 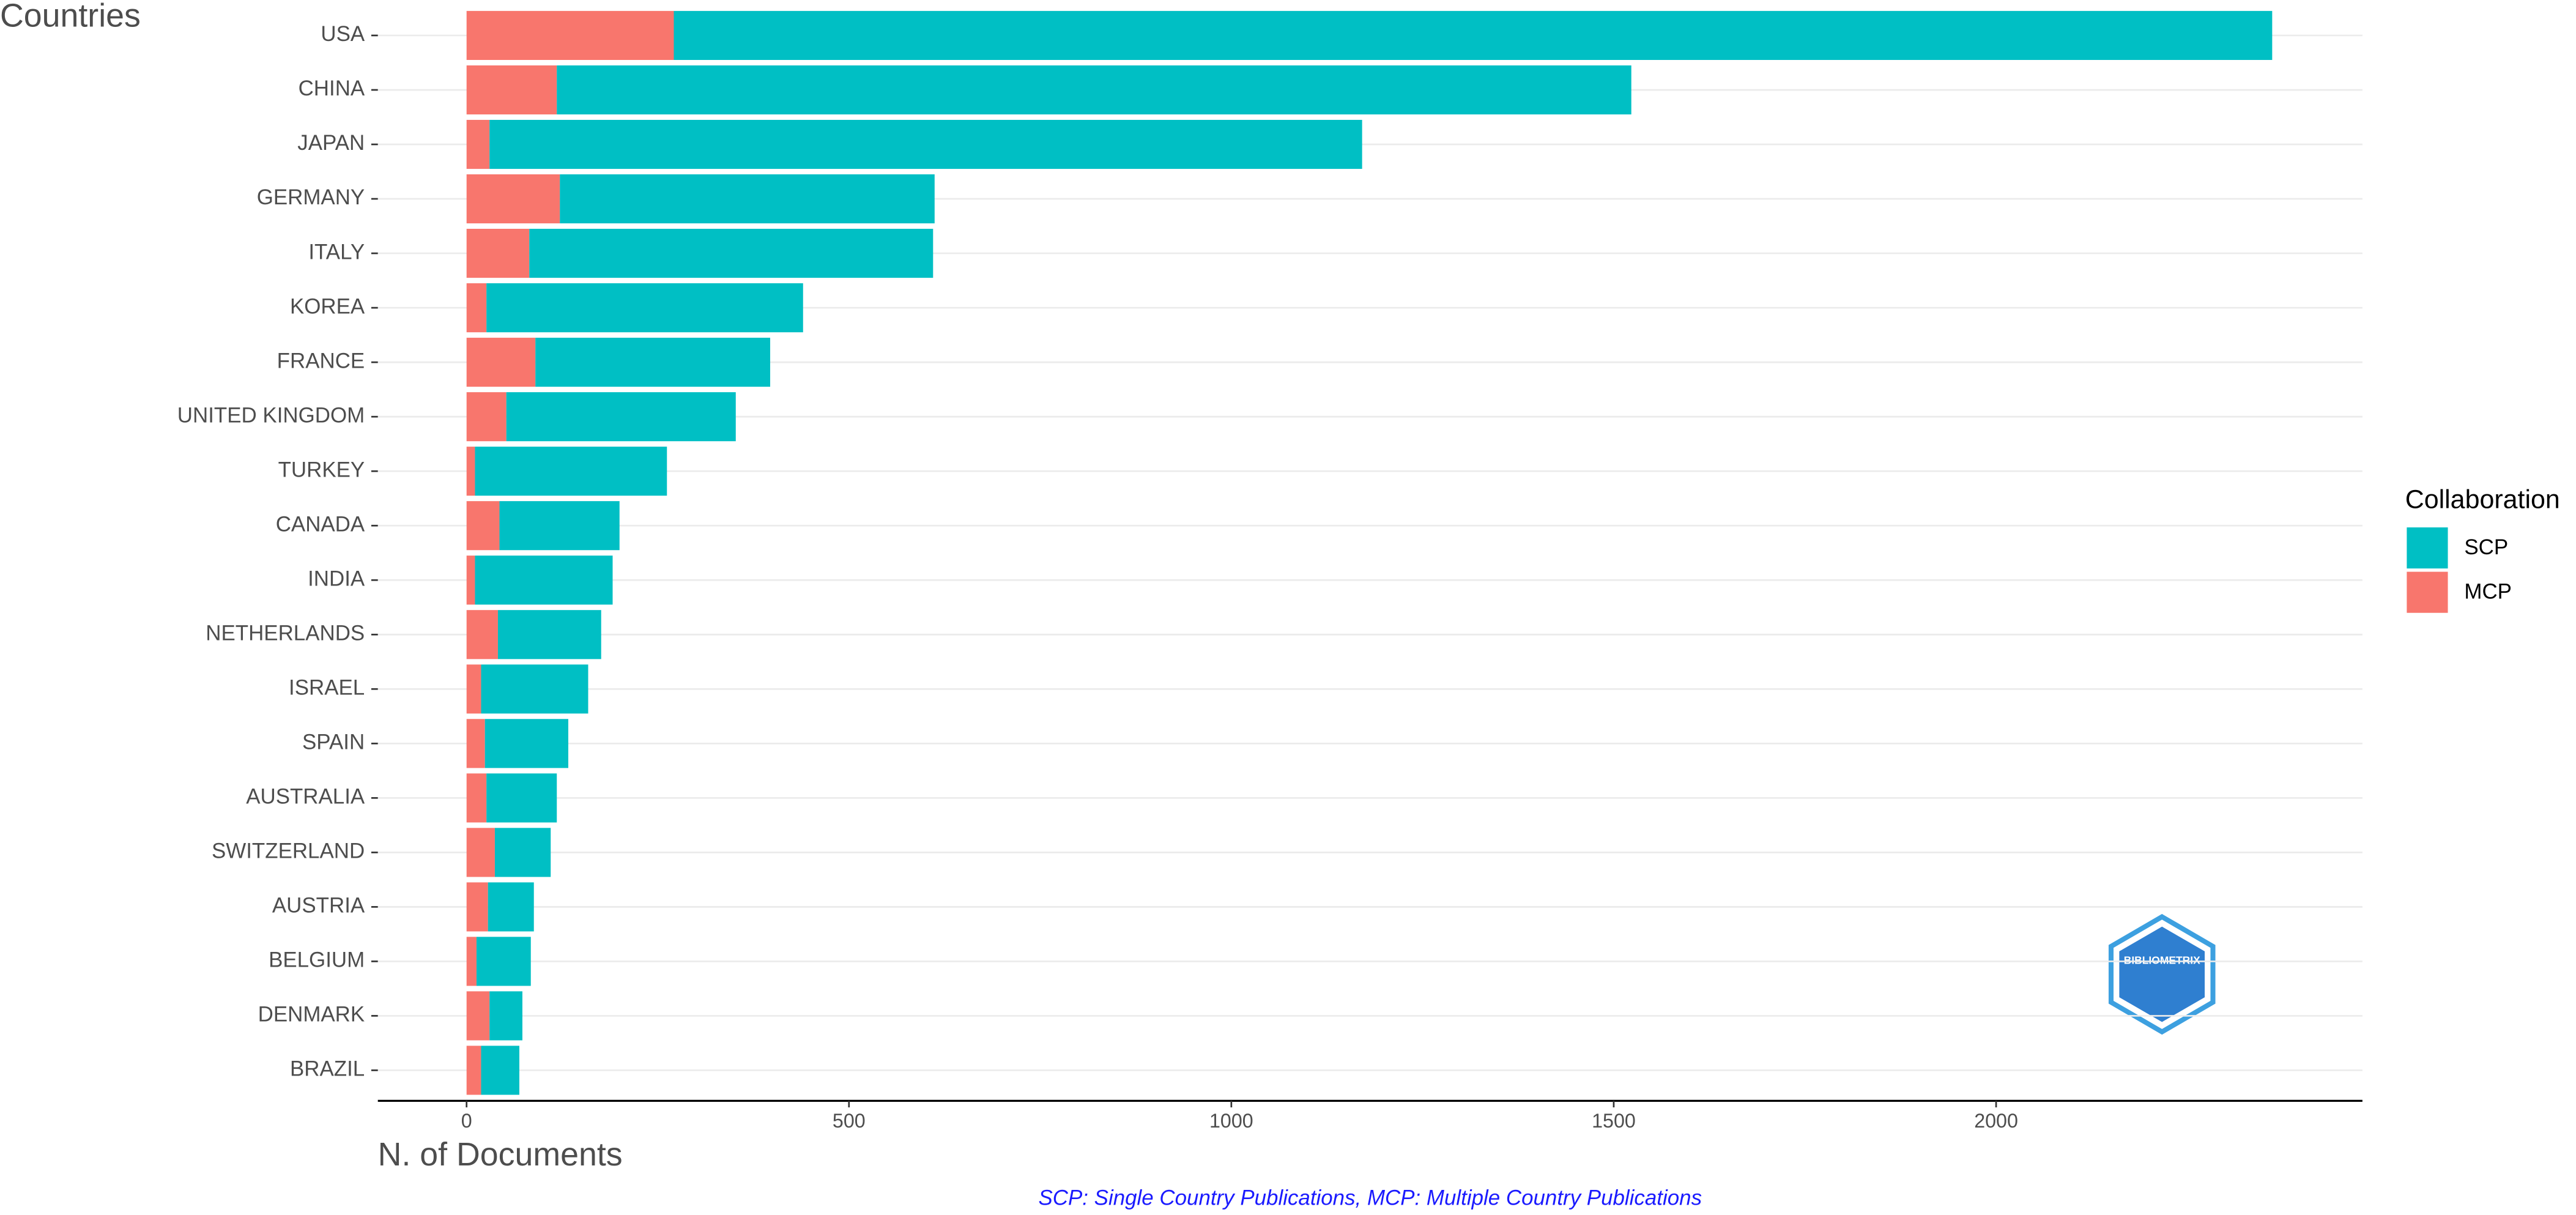 I want to click on logo: BIBLIOMETRIX, so click(x=2162, y=974).